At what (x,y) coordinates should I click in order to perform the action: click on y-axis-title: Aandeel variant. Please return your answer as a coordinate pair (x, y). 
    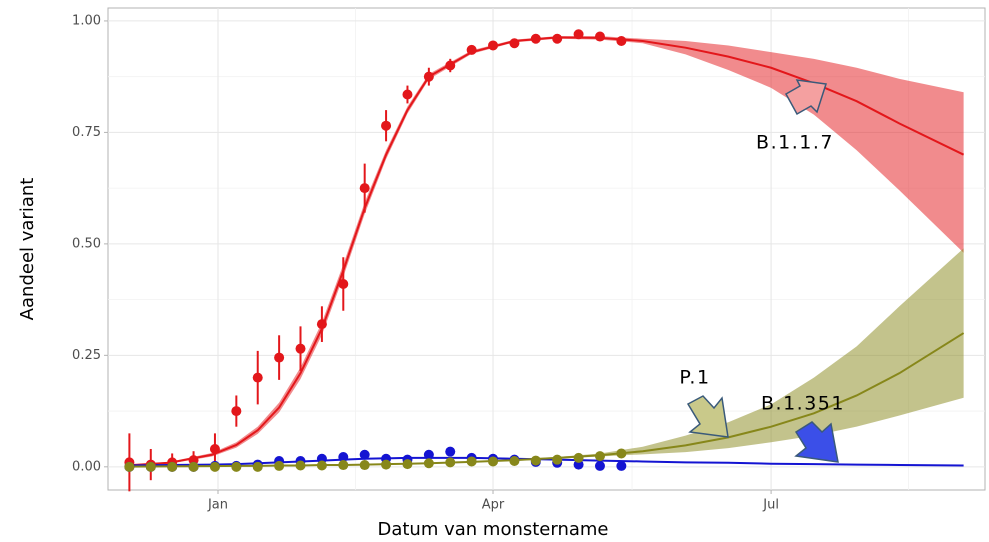
    Looking at the image, I should click on (27, 249).